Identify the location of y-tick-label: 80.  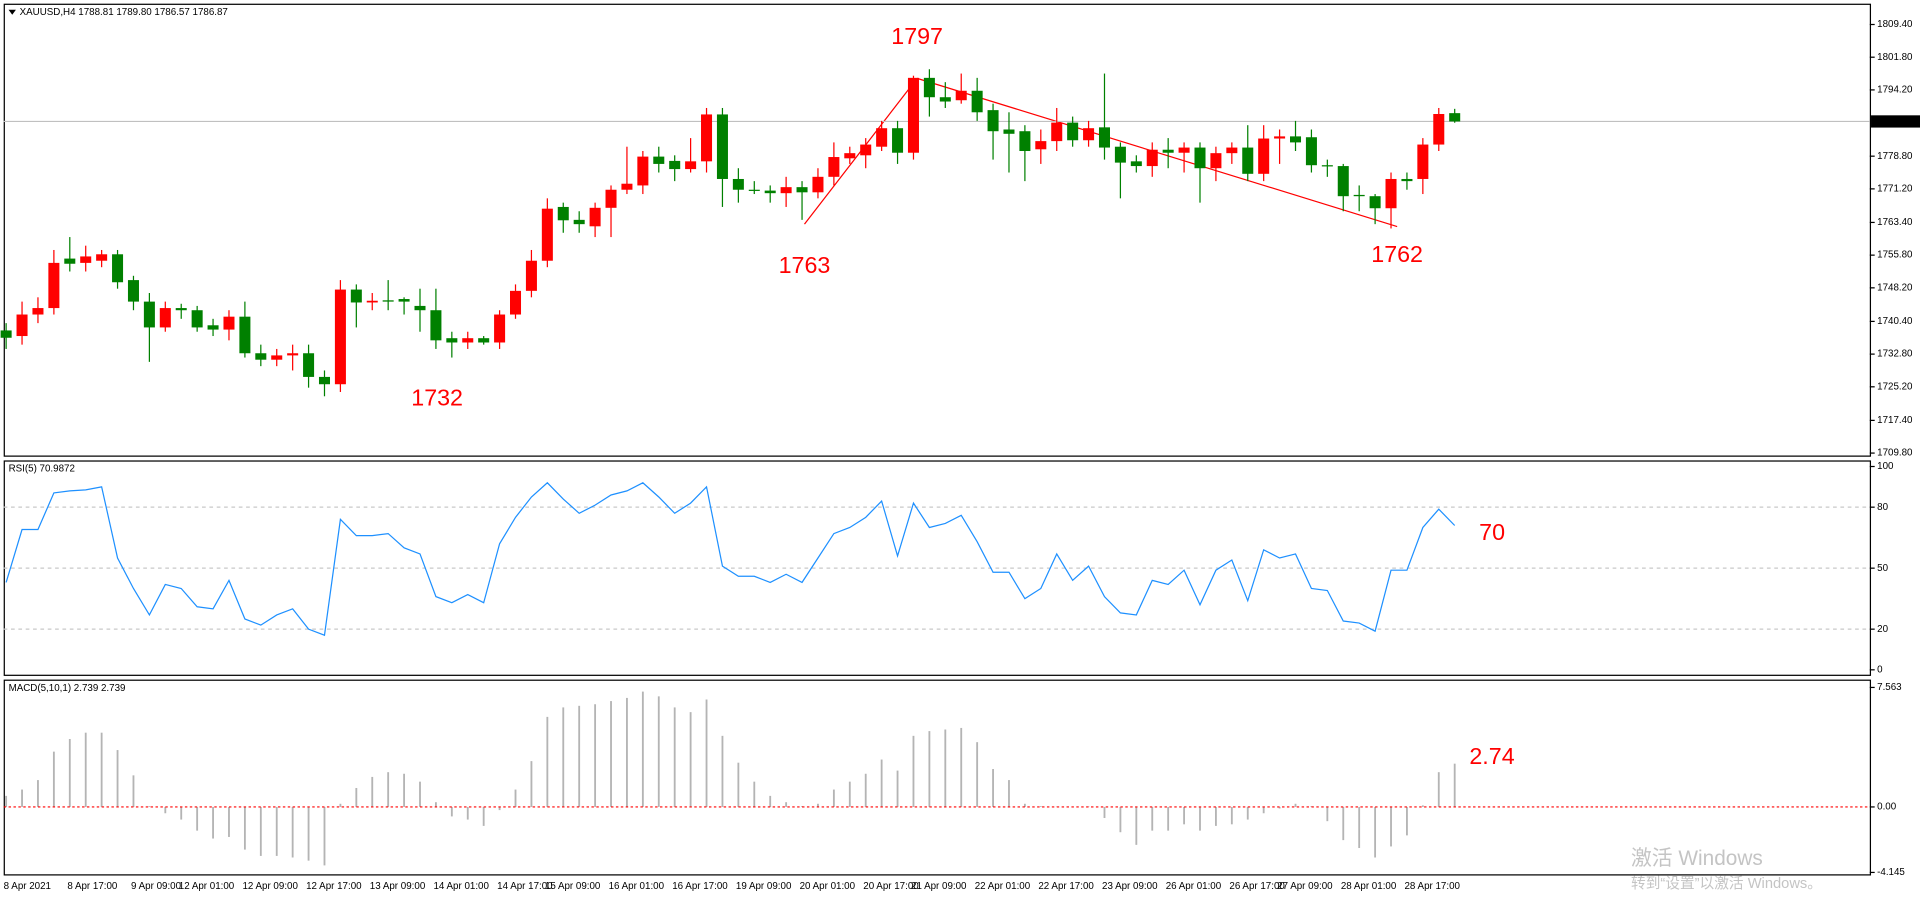
(1882, 507).